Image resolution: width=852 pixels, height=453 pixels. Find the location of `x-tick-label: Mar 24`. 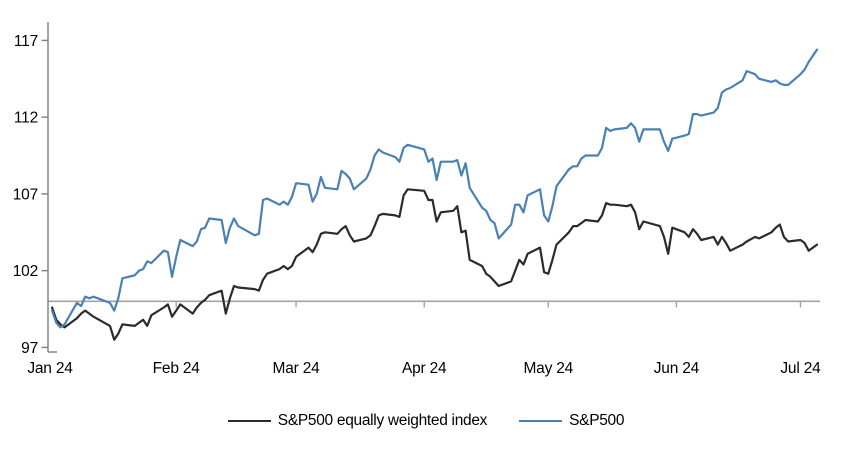

x-tick-label: Mar 24 is located at coordinates (297, 368).